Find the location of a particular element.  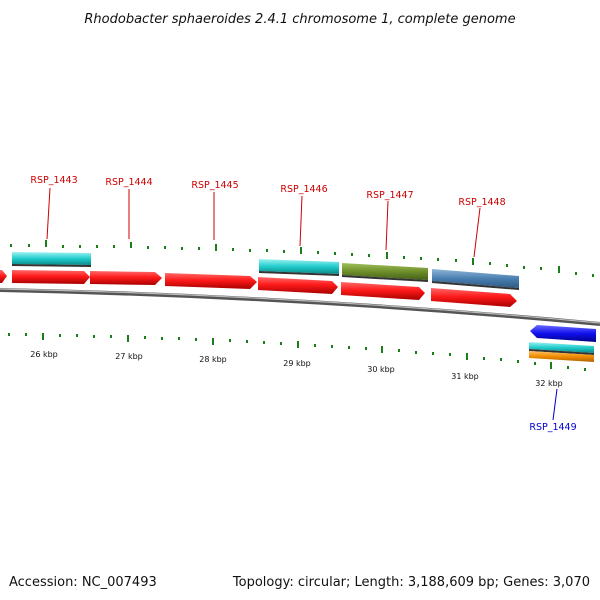

gene-label-rsp1445: RSP_1445 is located at coordinates (214, 185).